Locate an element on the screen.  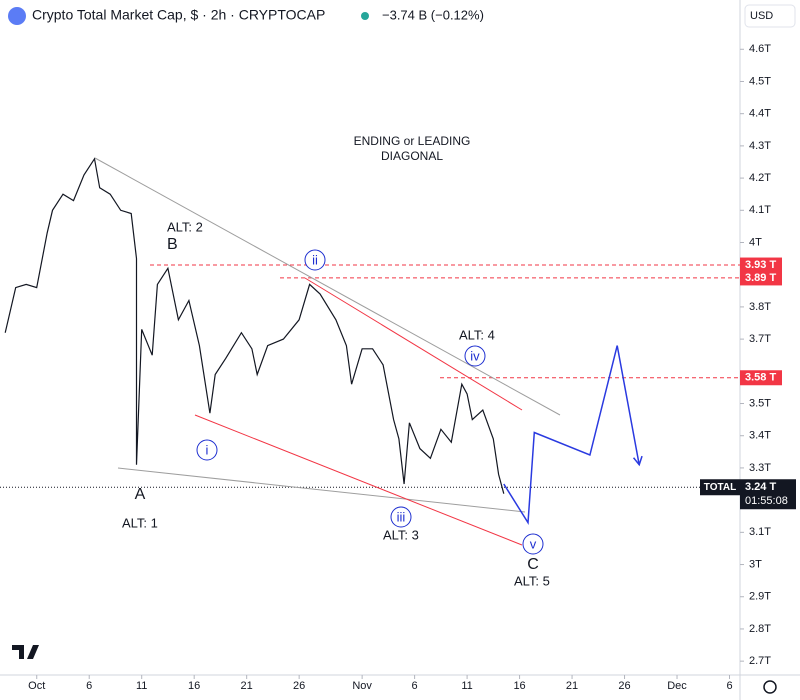
wave-label: v is located at coordinates (533, 543).